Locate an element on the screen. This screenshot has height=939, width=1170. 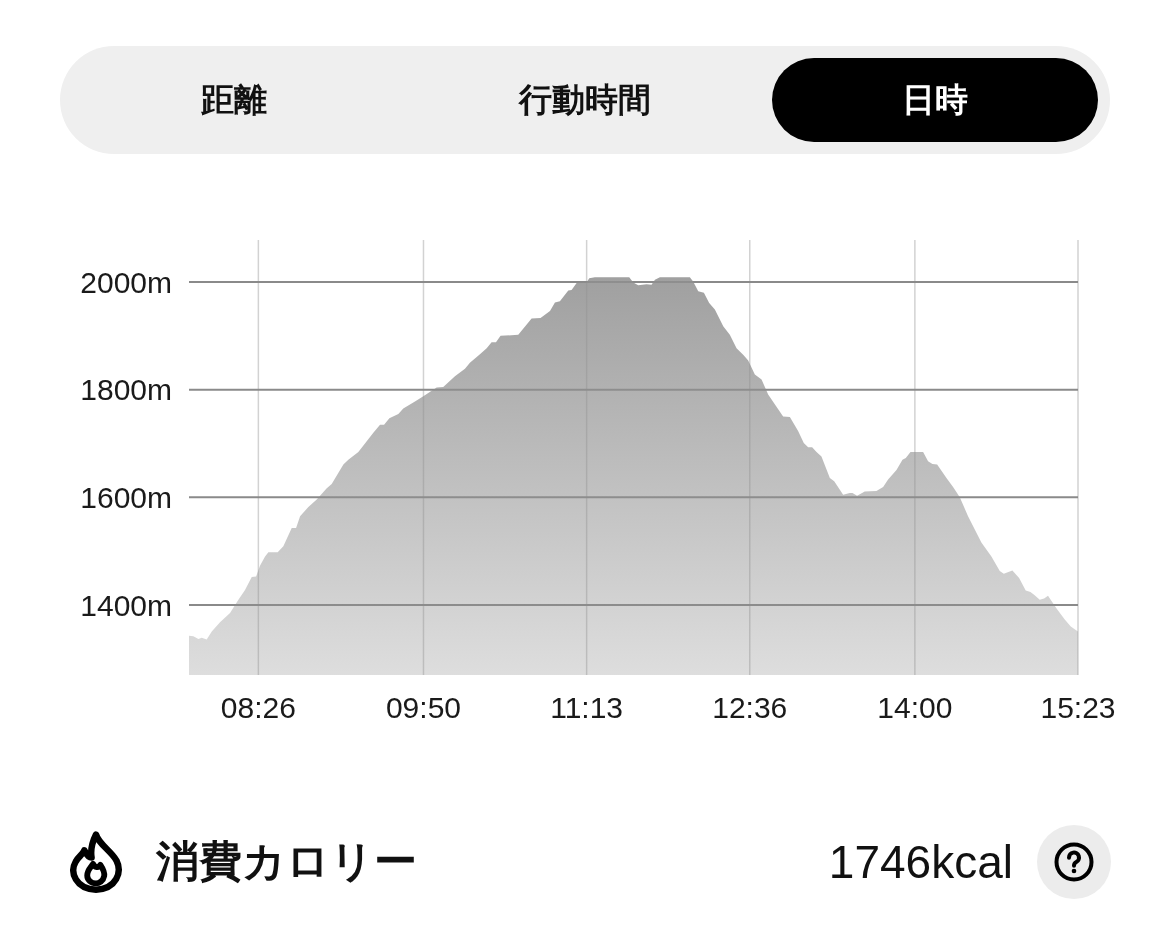
y-tick-label: 1600m is located at coordinates (126, 497).